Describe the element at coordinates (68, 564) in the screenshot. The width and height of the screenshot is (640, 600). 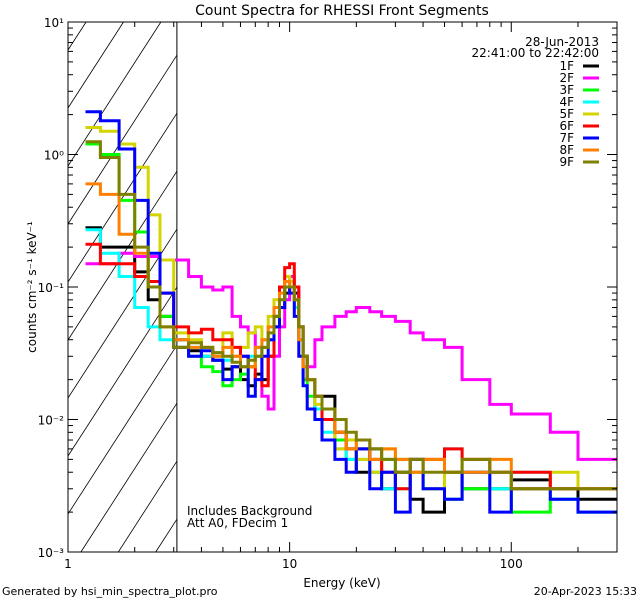
I see `x-tick-label: 1` at that location.